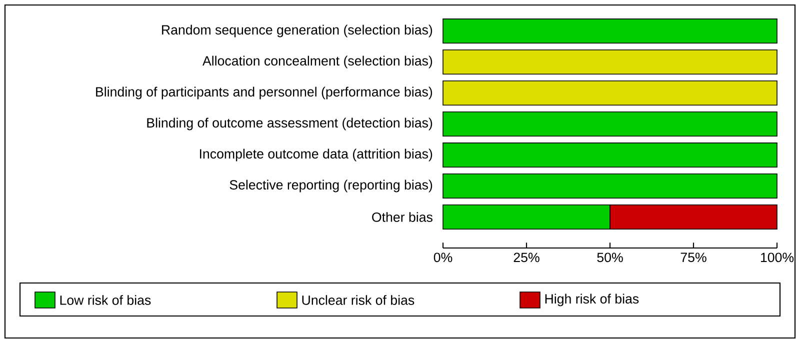 This screenshot has width=800, height=343. I want to click on x-tick-label: 100%, so click(777, 257).